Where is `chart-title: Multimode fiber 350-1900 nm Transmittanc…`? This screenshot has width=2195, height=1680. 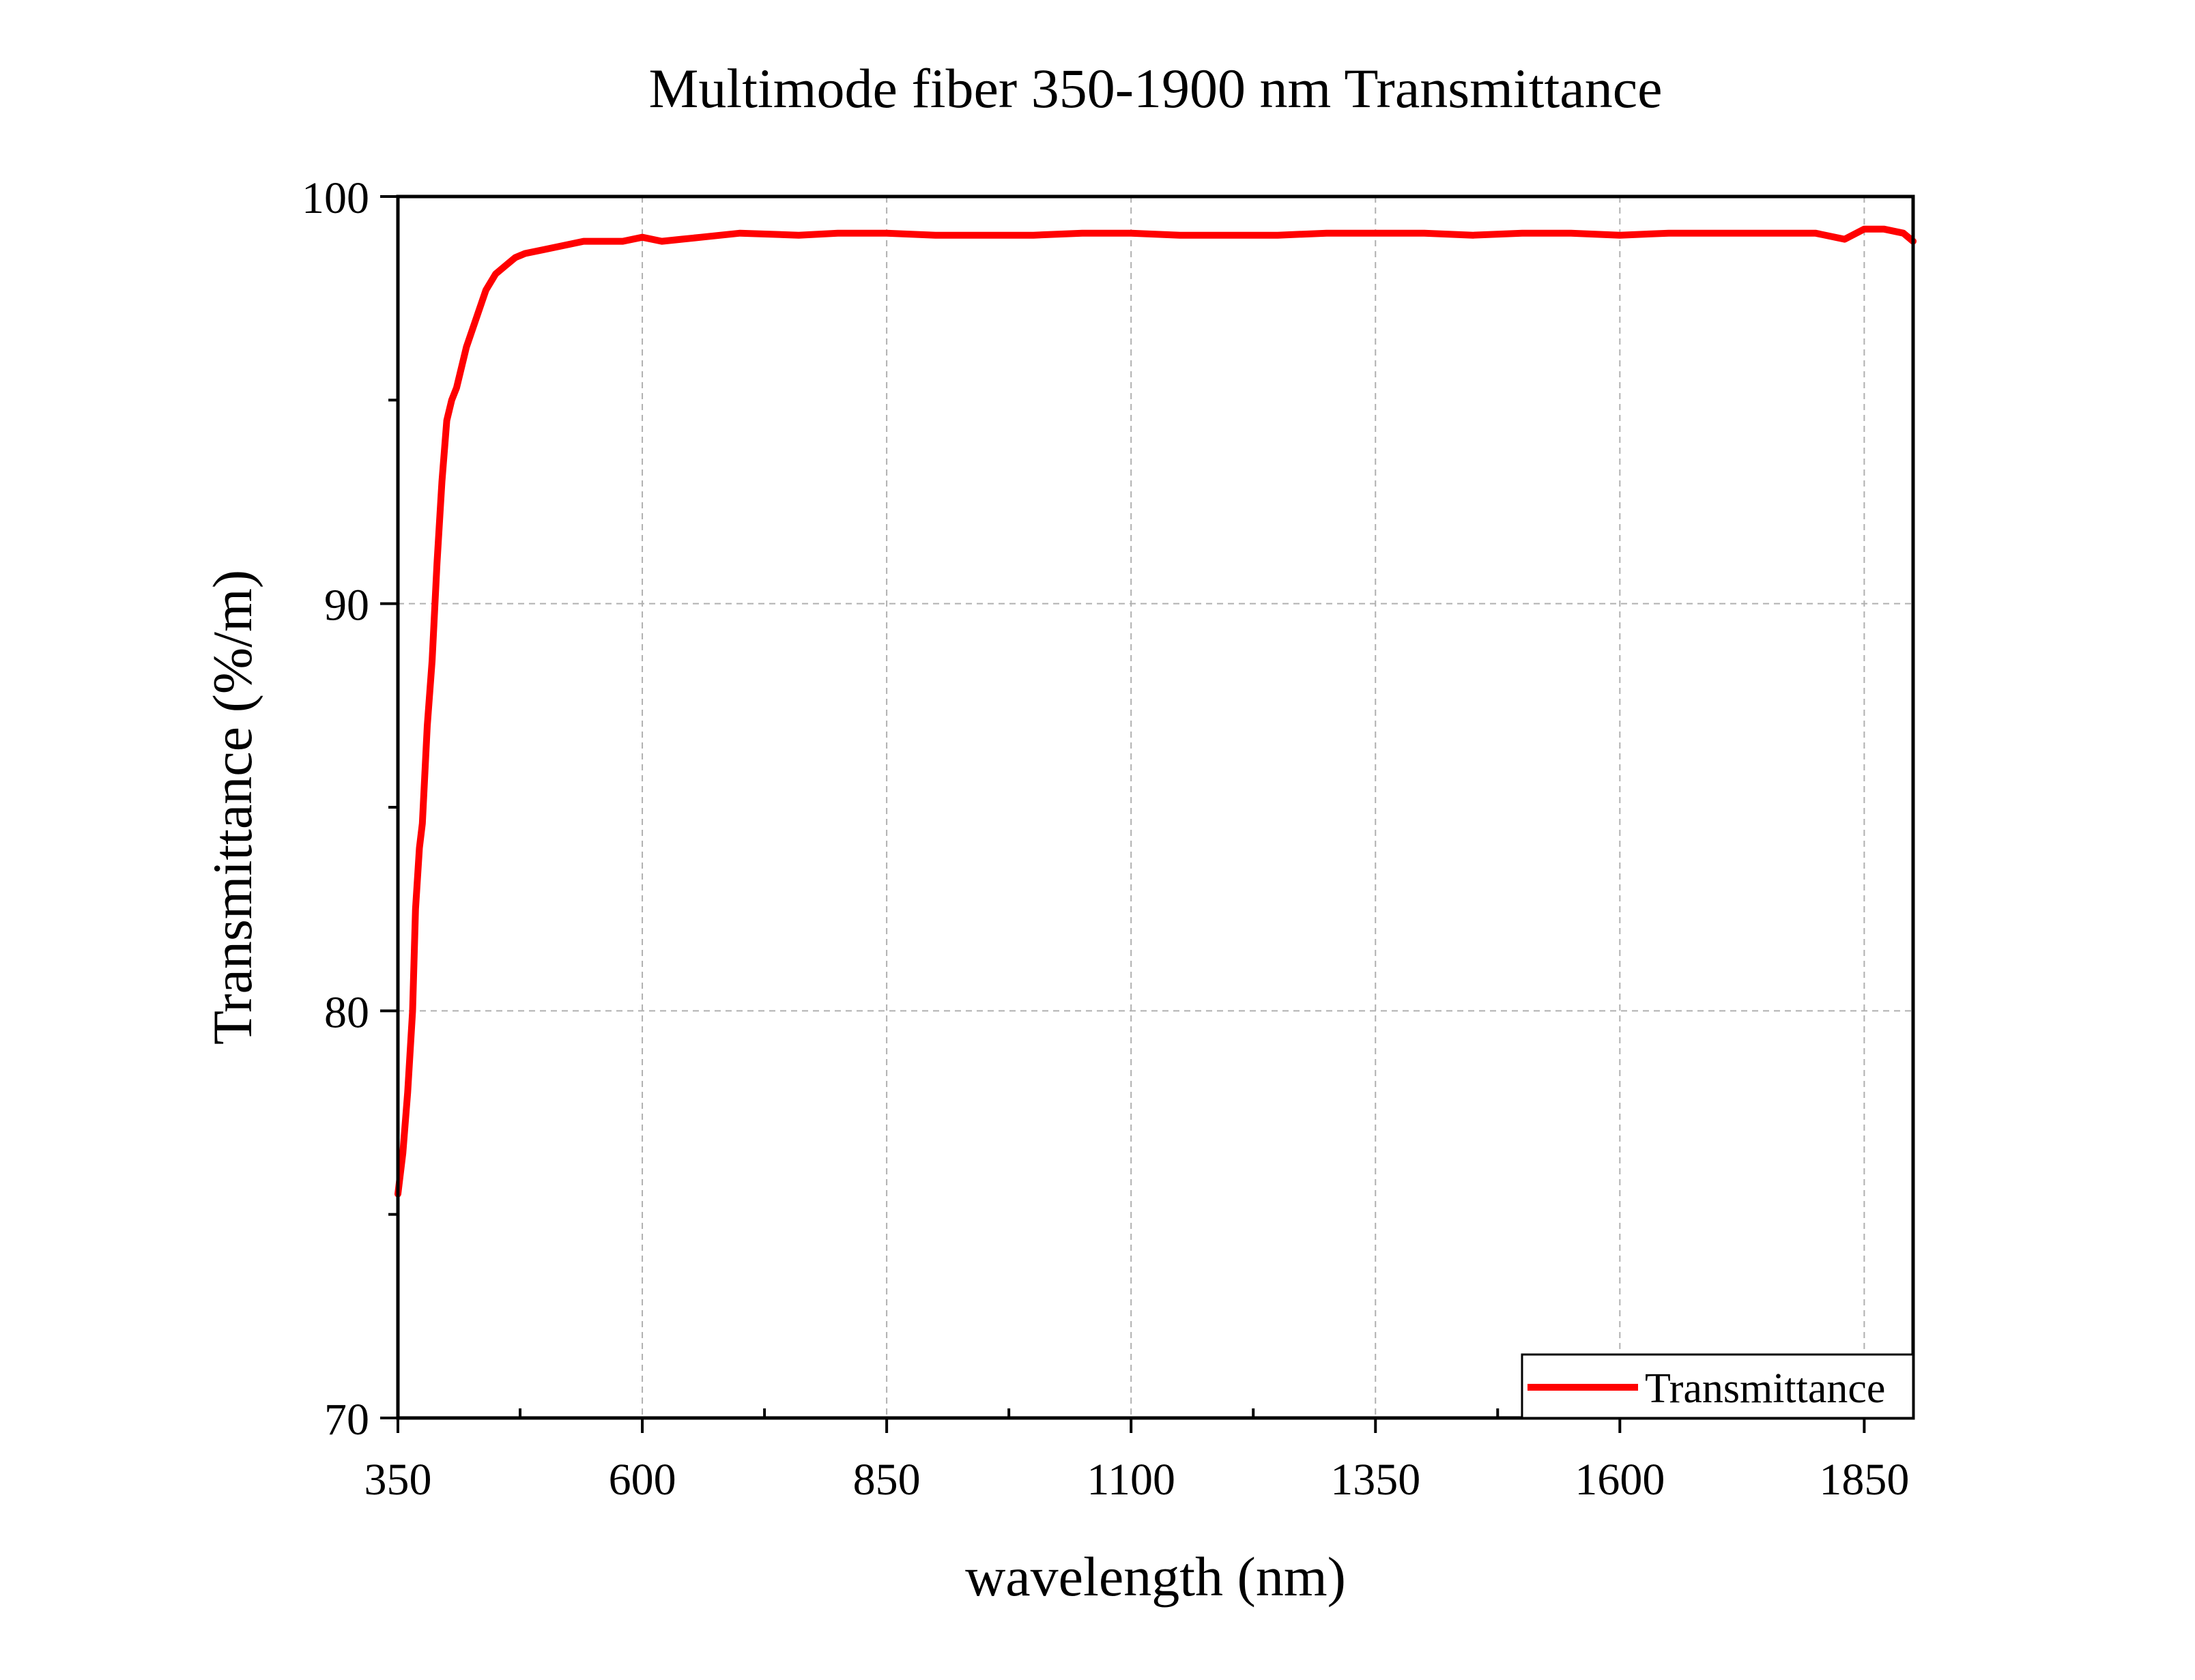
chart-title: Multimode fiber 350-1900 nm Transmittanc… is located at coordinates (1156, 88).